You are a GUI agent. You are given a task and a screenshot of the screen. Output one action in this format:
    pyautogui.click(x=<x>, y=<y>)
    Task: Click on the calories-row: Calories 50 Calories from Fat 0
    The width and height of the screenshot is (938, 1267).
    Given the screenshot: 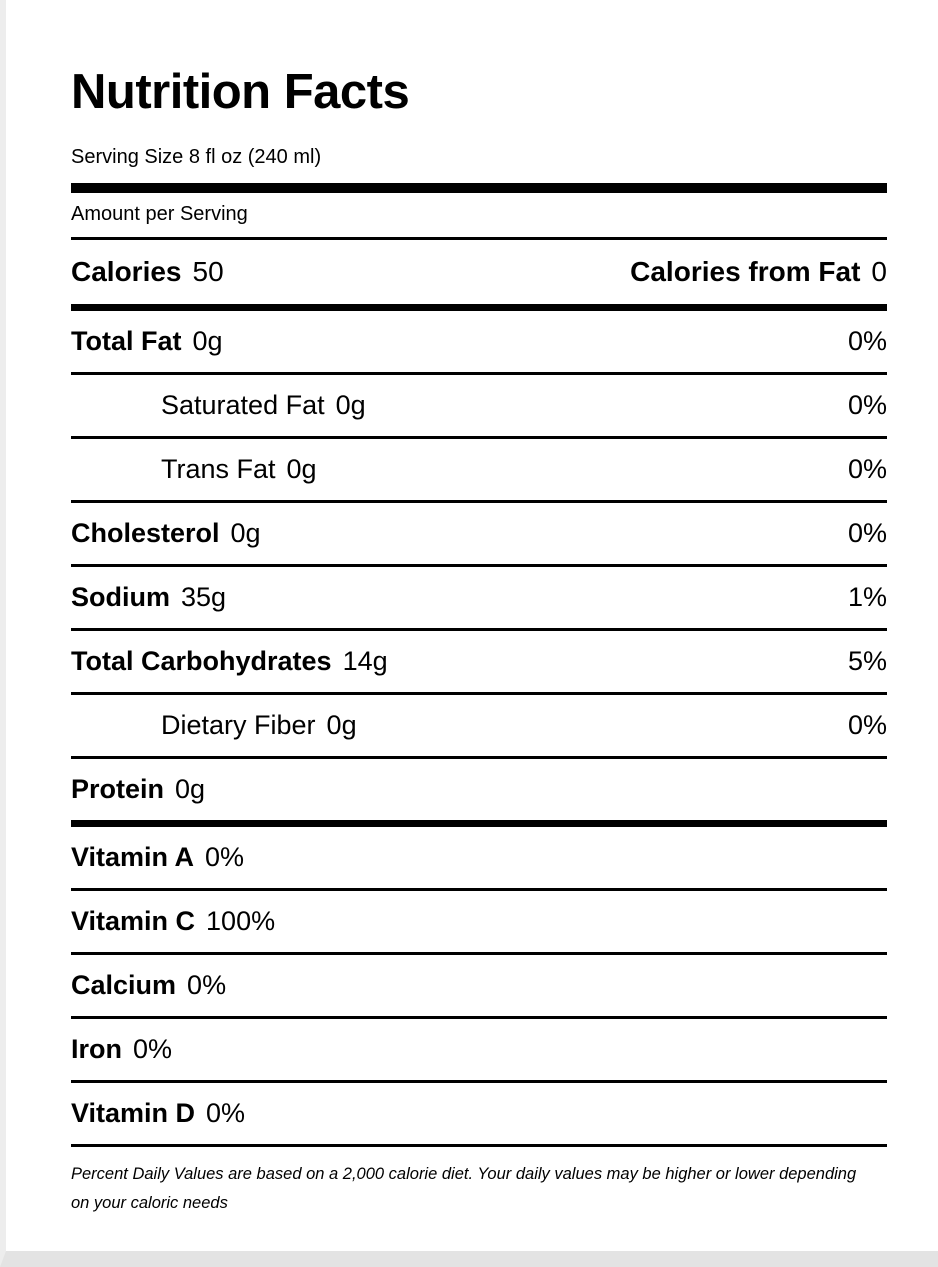 What is the action you would take?
    pyautogui.click(x=479, y=272)
    